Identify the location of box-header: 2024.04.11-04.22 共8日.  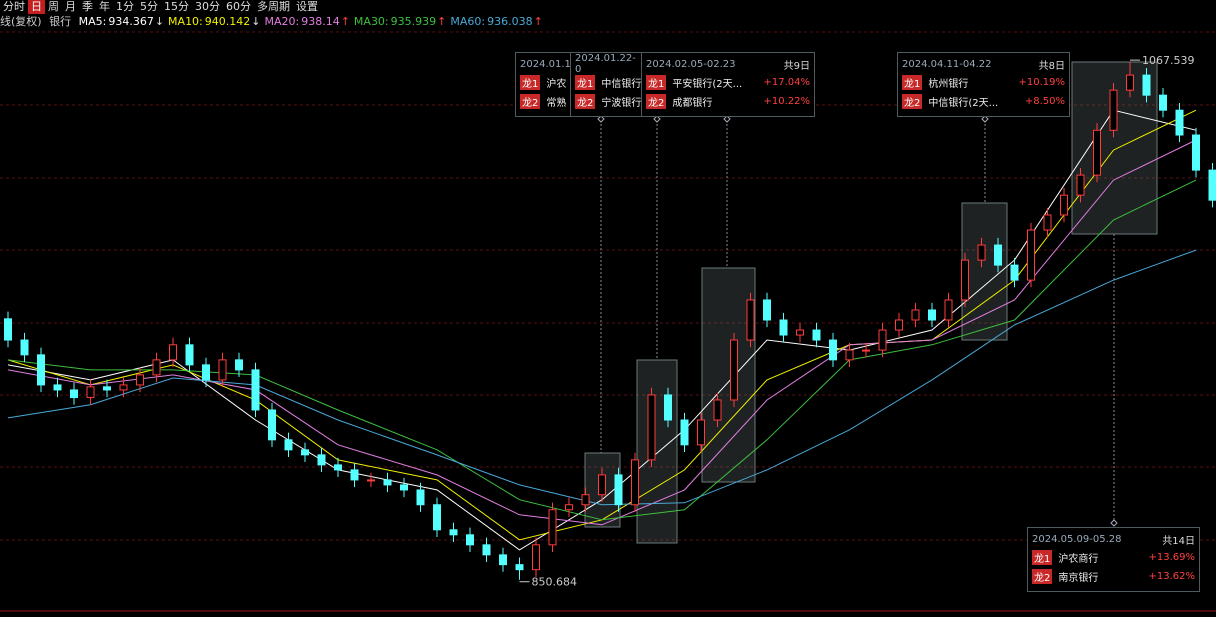
(983, 64).